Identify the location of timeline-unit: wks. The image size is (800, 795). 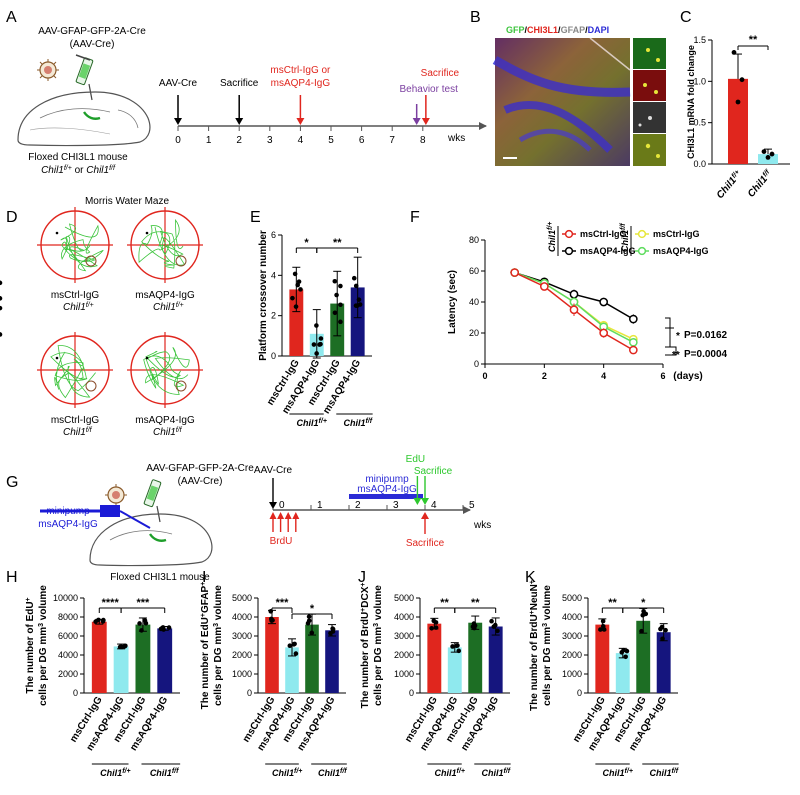
(456, 138).